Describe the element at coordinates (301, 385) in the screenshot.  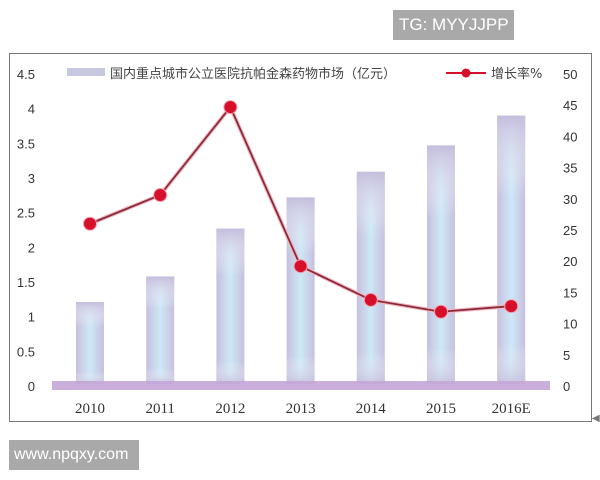
I see `chart-floor` at that location.